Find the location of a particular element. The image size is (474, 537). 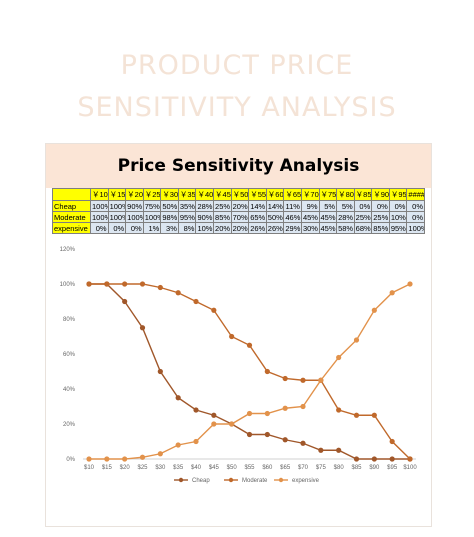

table-cell: 28% is located at coordinates (205, 206).